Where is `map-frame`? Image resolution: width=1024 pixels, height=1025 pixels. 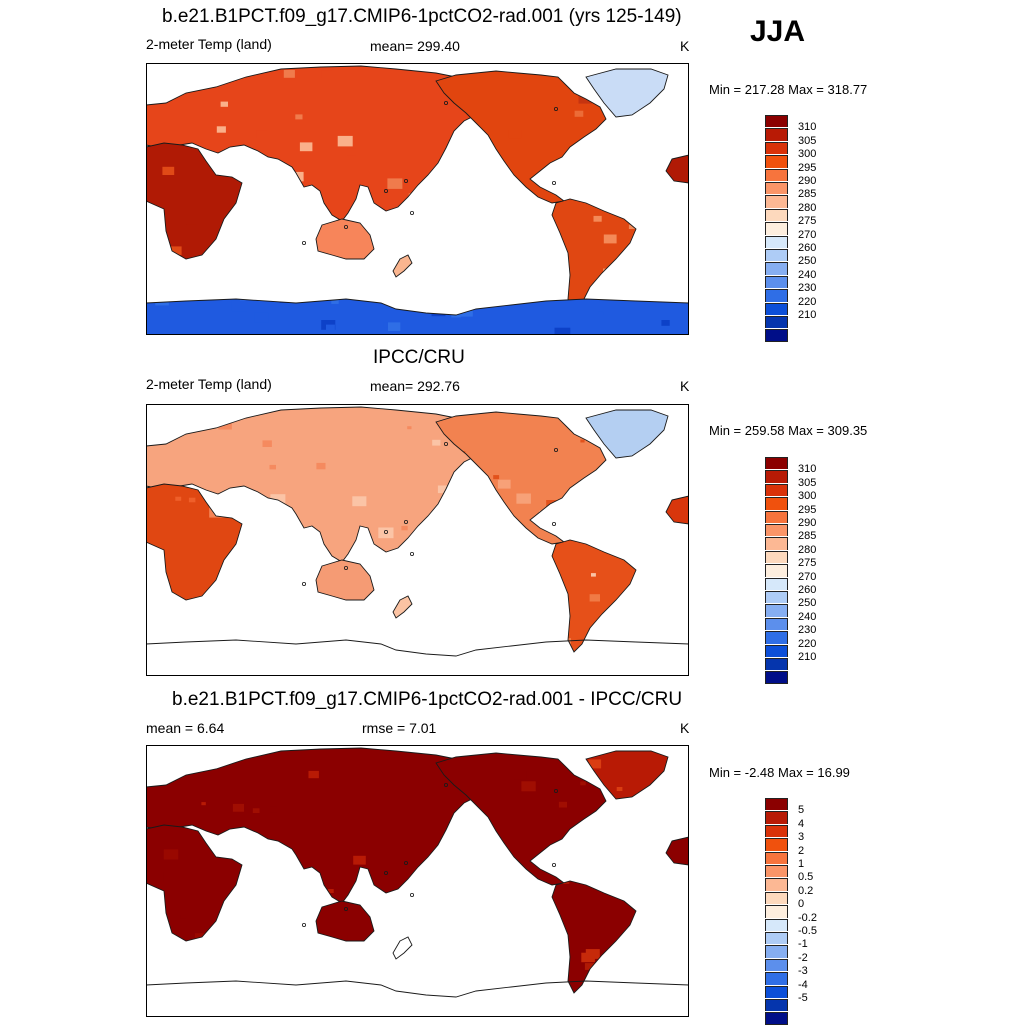 map-frame is located at coordinates (417, 881).